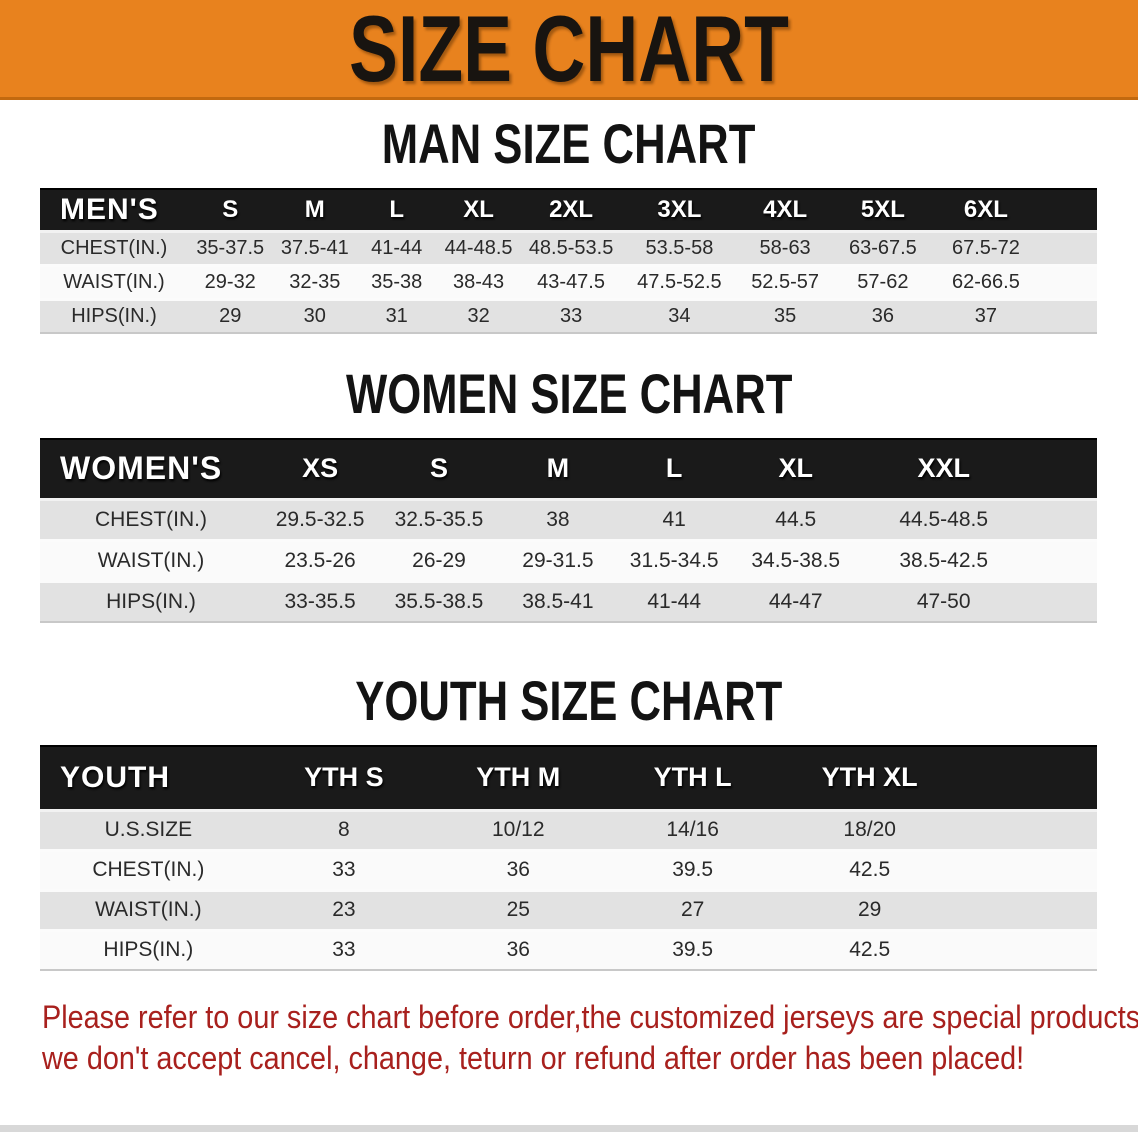  Describe the element at coordinates (796, 519) in the screenshot. I see `cell-value: 44.5` at that location.